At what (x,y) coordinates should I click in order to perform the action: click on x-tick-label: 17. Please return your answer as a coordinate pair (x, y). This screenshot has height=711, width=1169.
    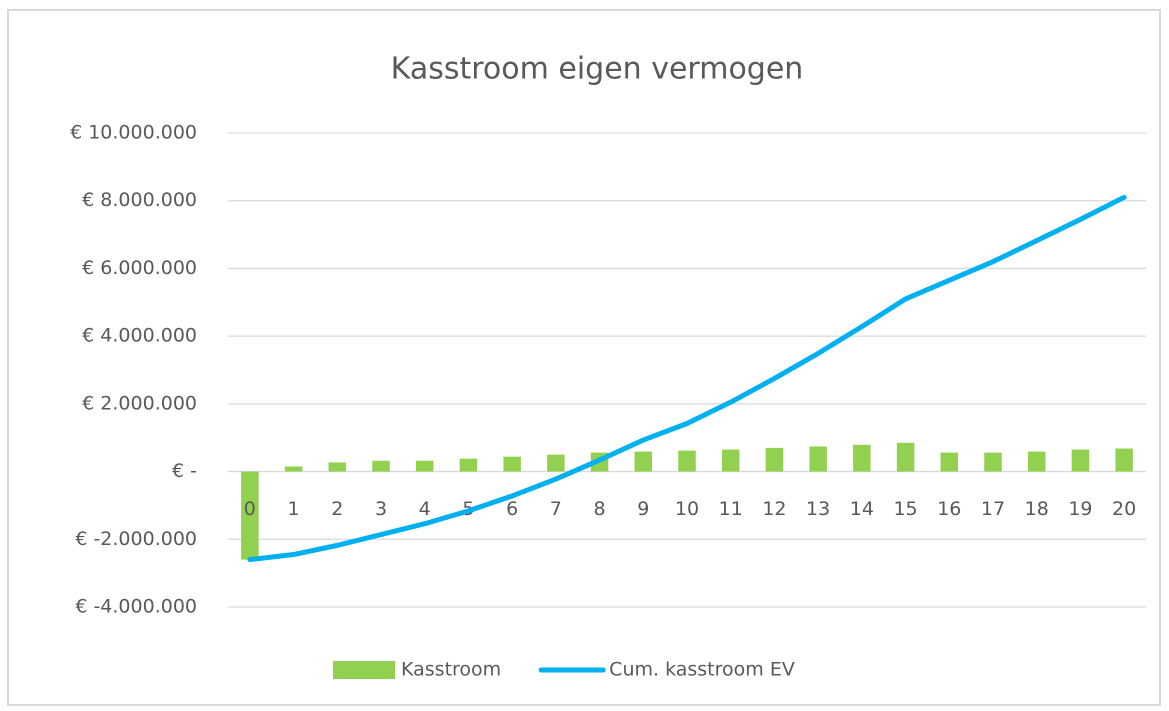
    Looking at the image, I should click on (993, 509).